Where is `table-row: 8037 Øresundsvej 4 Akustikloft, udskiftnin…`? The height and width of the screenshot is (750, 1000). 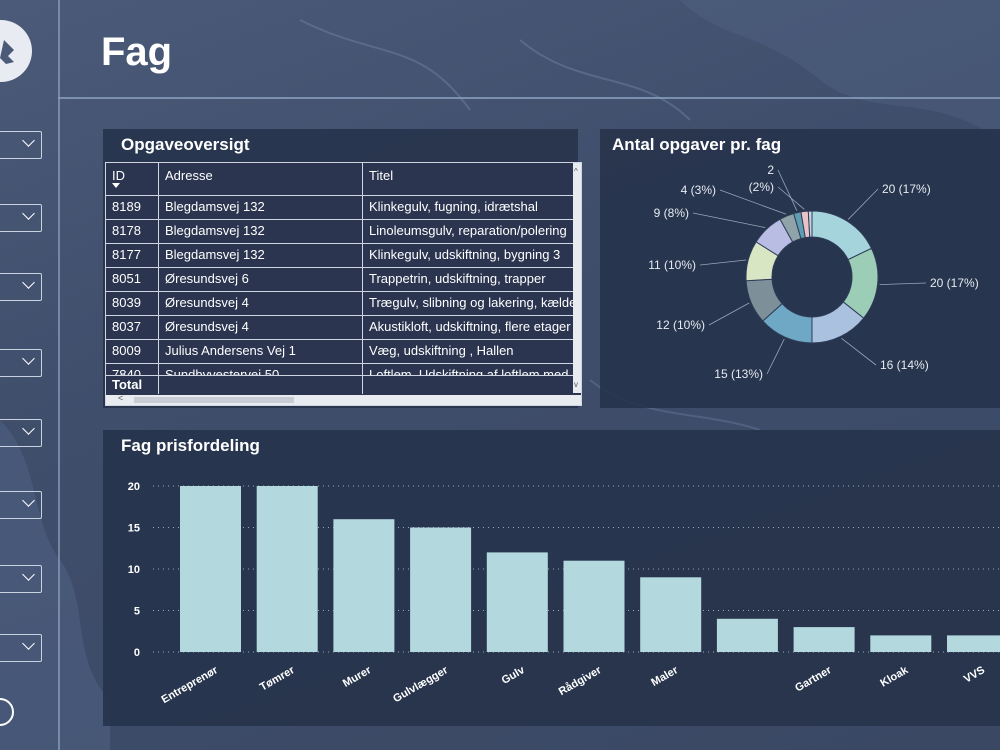
table-row: 8037 Øresundsvej 4 Akustikloft, udskiftnin… is located at coordinates (339, 327).